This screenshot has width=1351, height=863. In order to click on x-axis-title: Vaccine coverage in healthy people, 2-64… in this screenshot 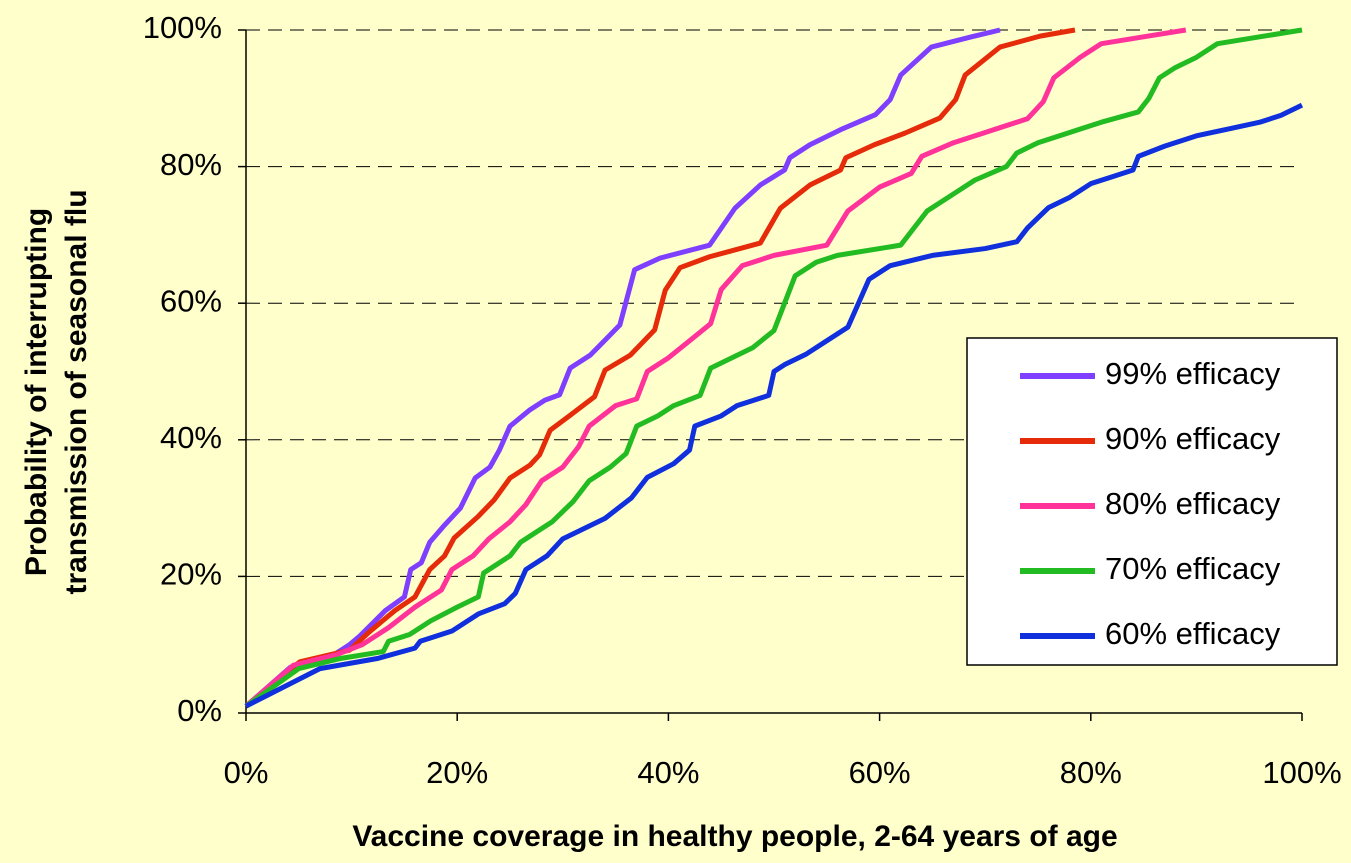, I will do `click(734, 836)`.